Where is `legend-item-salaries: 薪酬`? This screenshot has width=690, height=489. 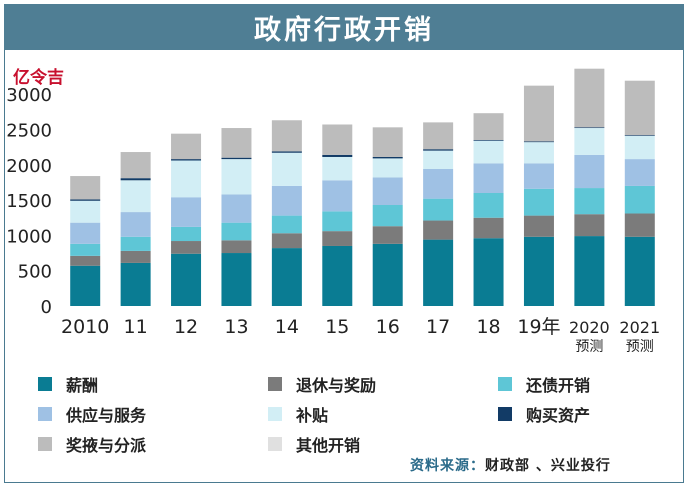
legend-item-salaries: 薪酬 is located at coordinates (68, 384).